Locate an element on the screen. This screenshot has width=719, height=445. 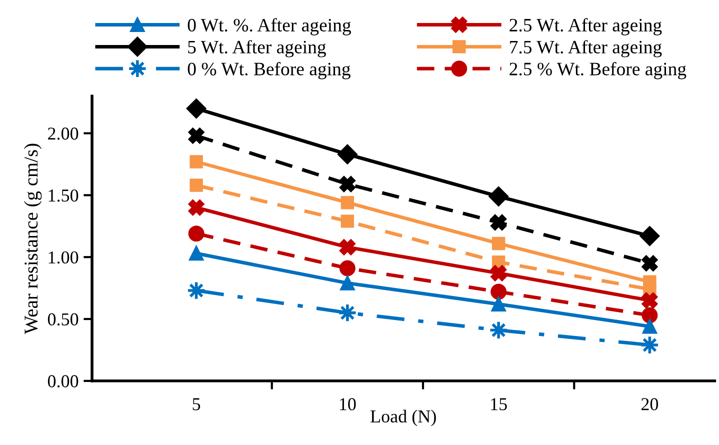
x-tick-label: 5 is located at coordinates (196, 404).